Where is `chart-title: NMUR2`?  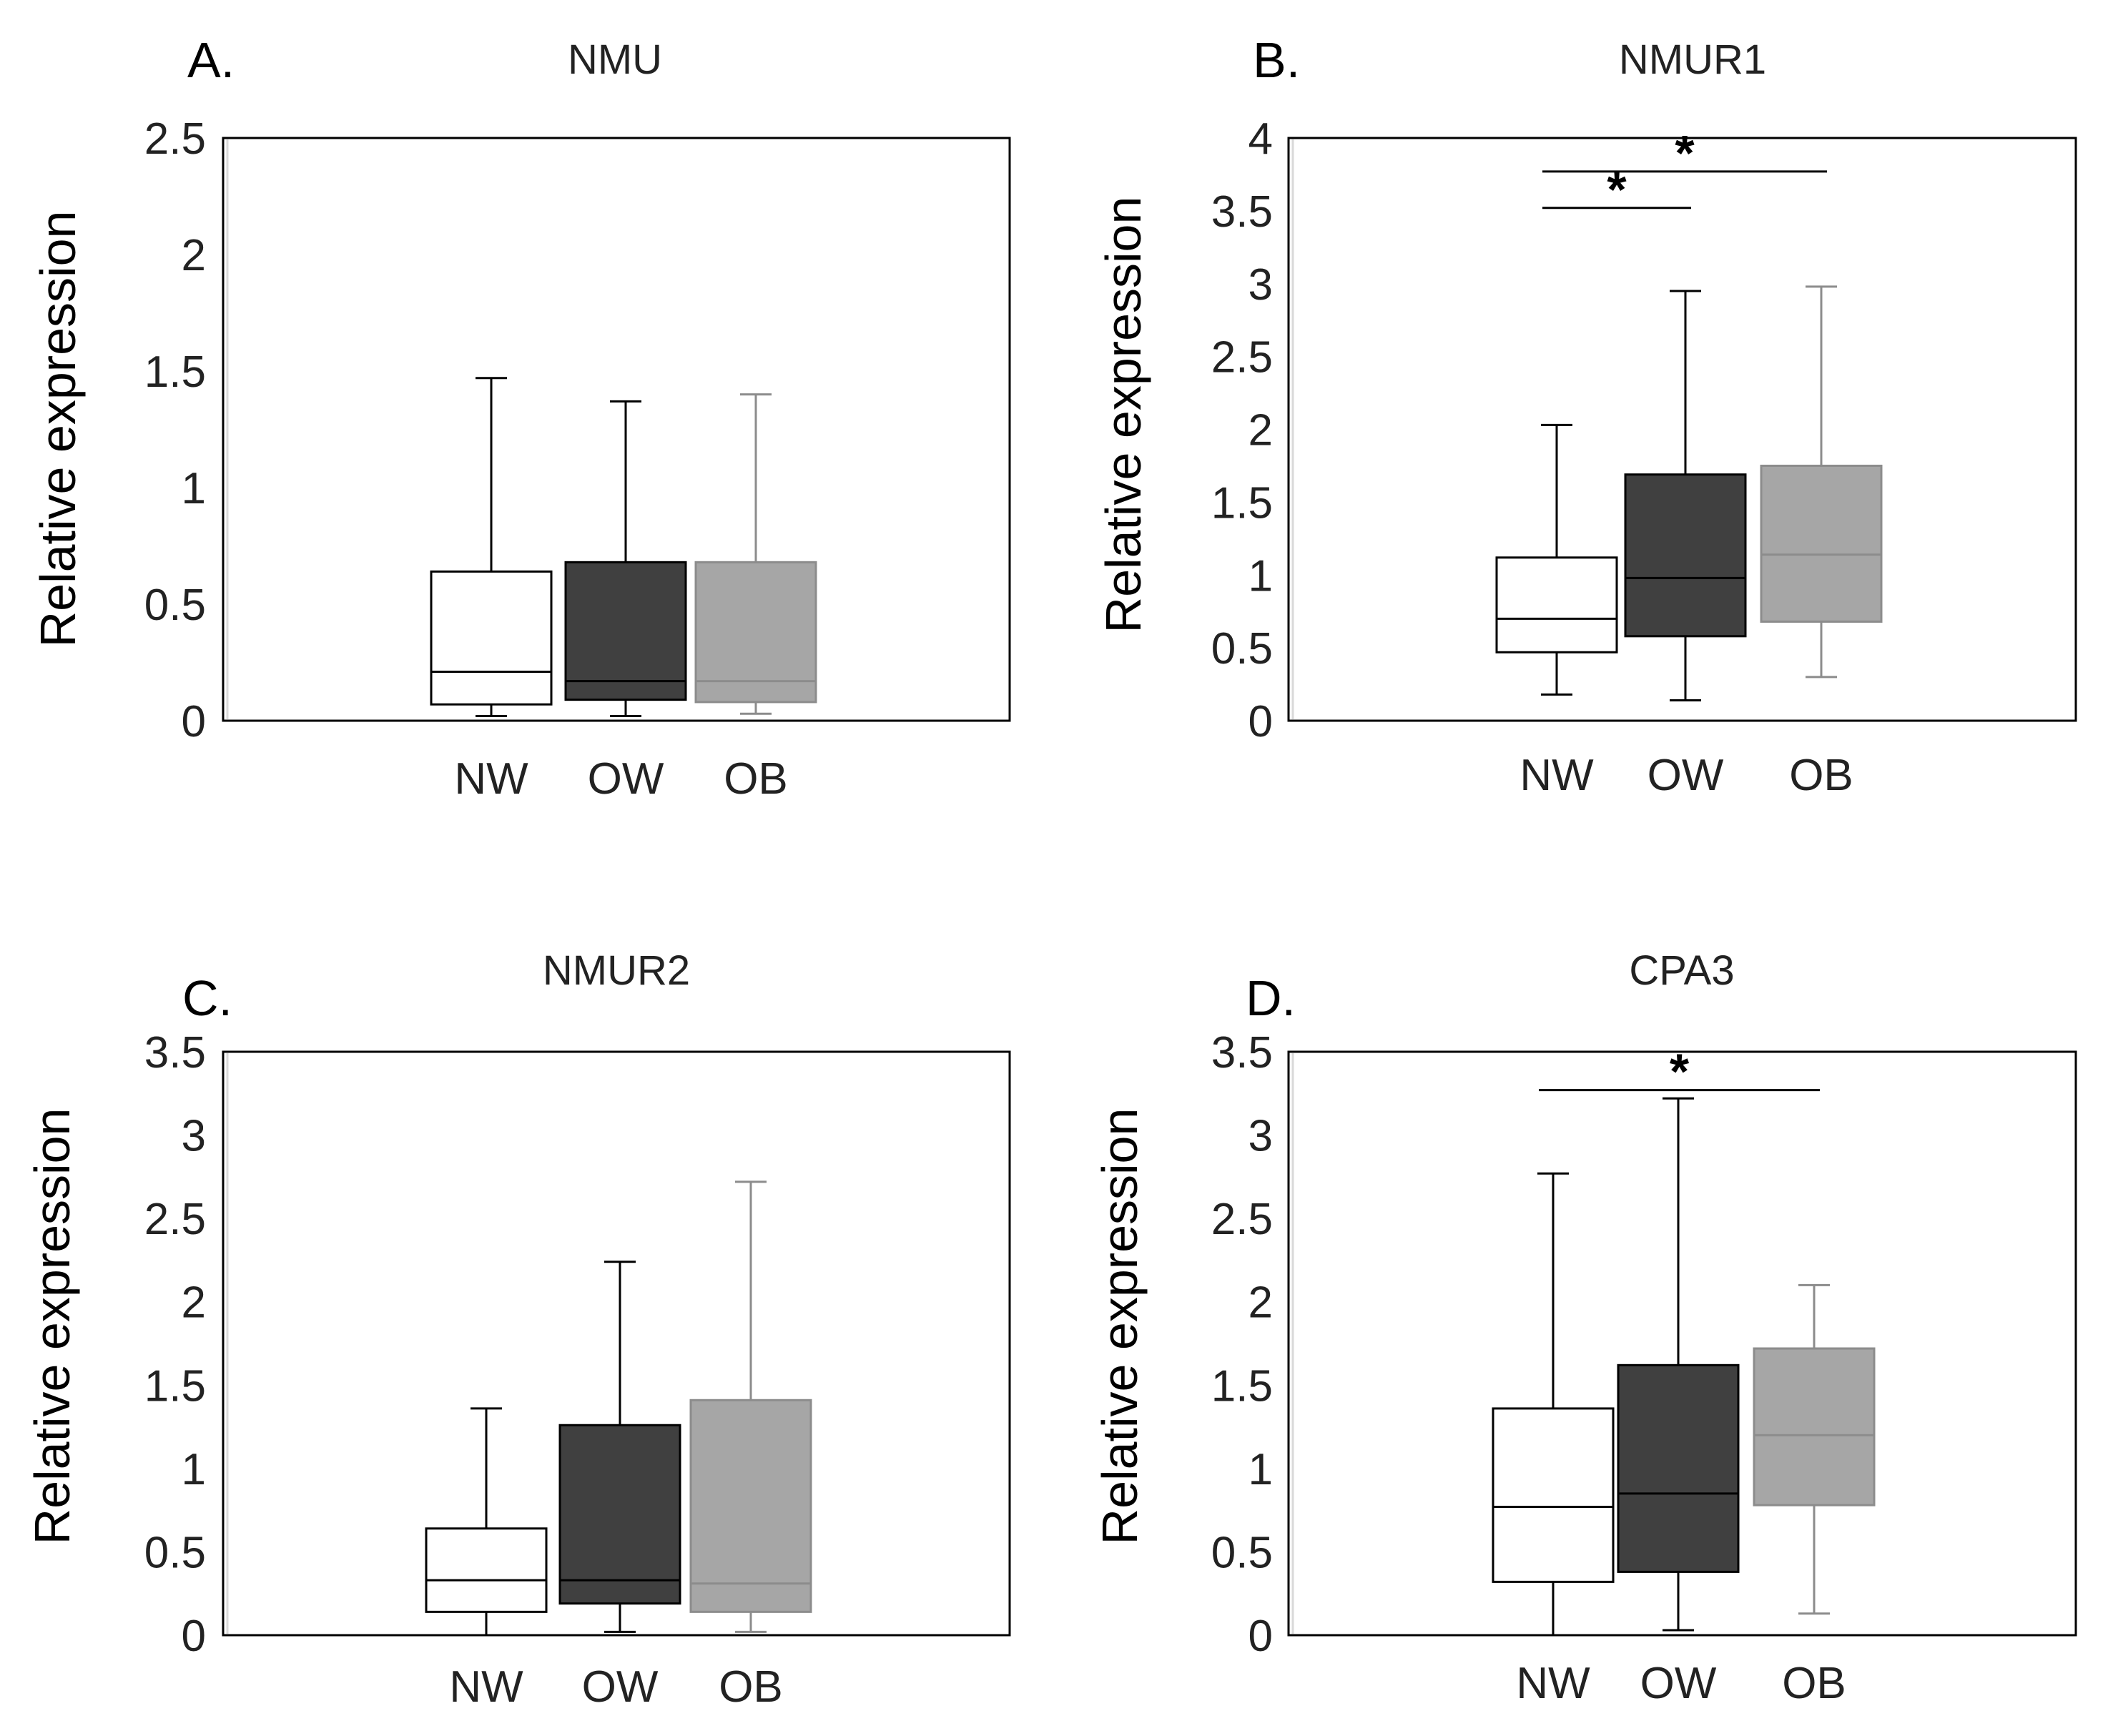
chart-title: NMUR2 is located at coordinates (616, 970).